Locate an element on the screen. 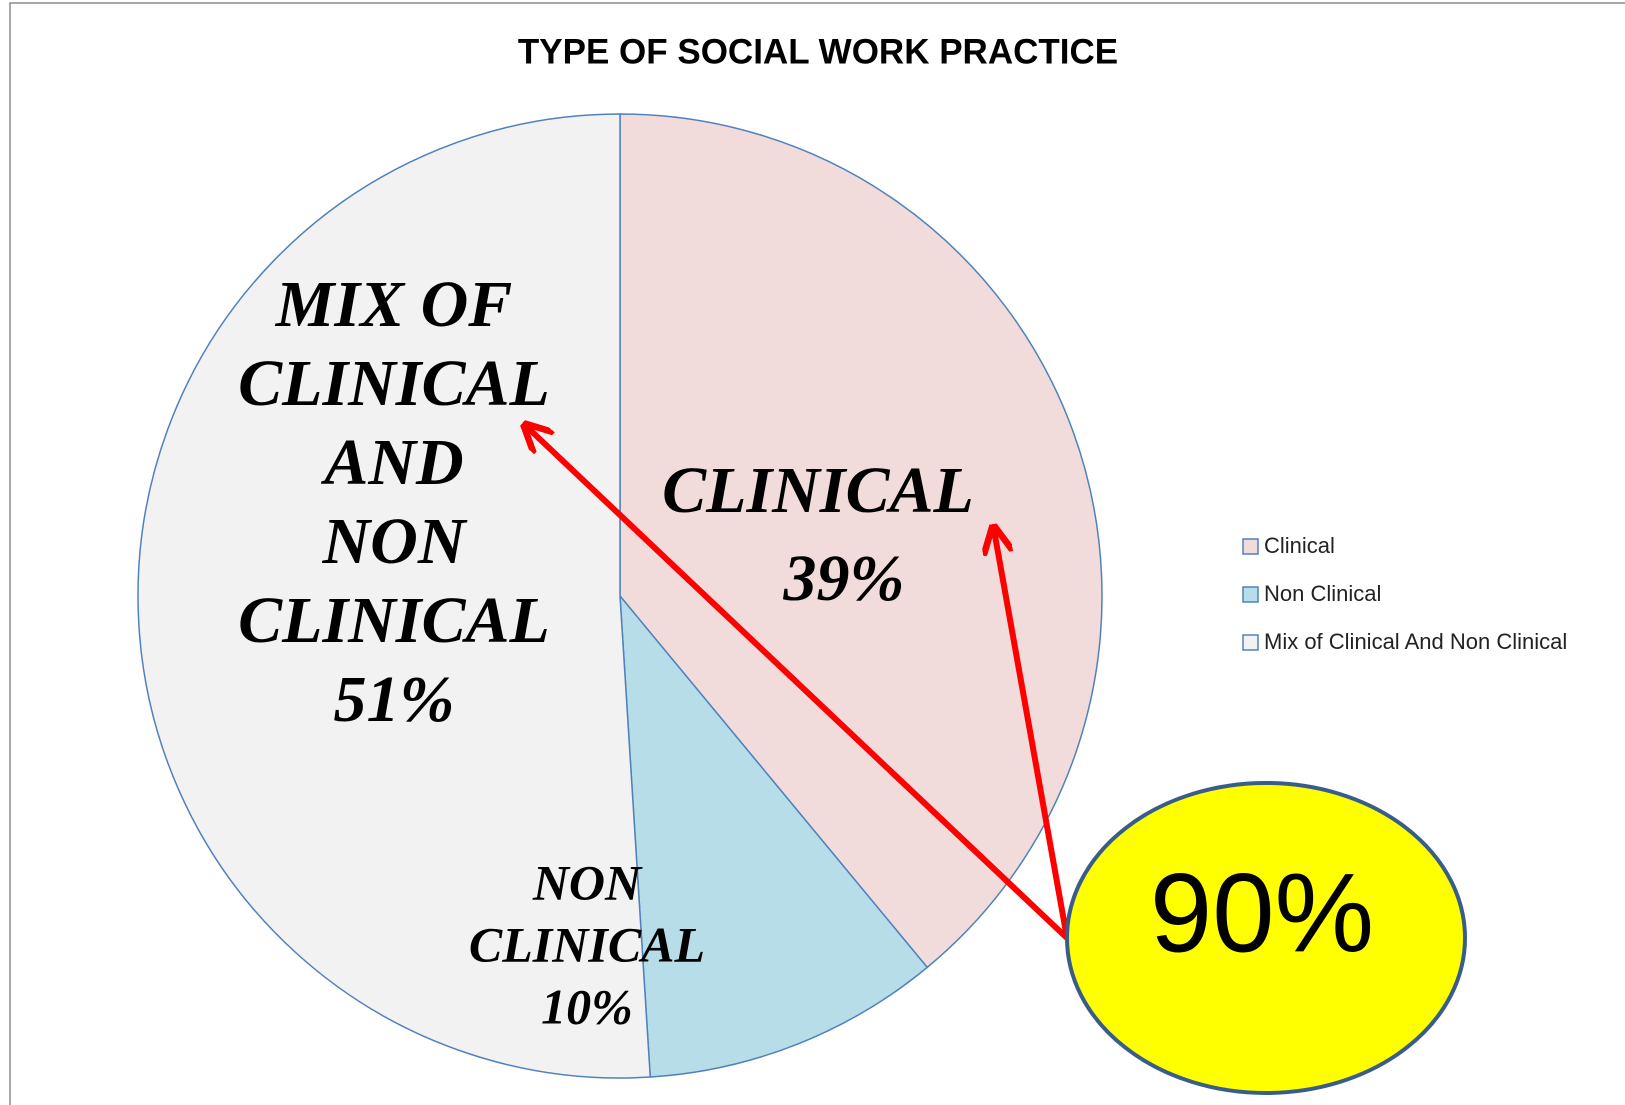  data-label: 39% is located at coordinates (844, 578).